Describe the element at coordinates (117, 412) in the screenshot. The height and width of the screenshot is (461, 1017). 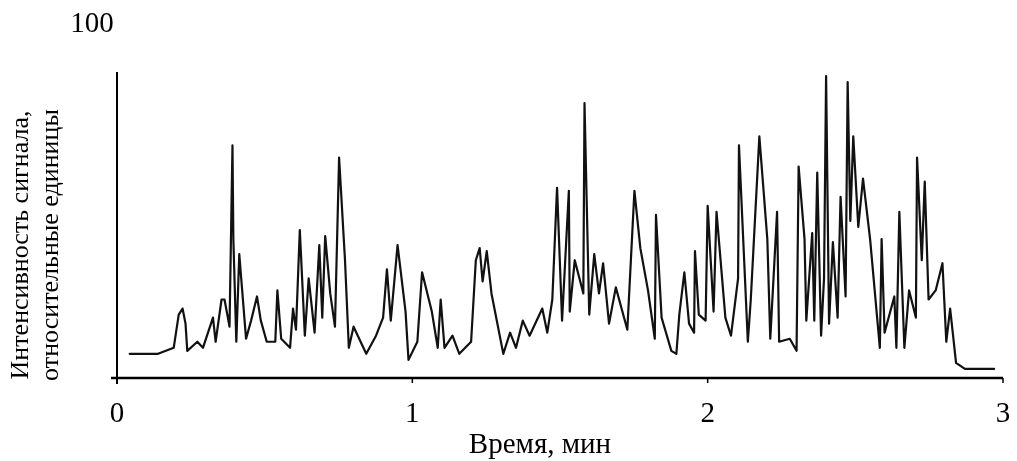
I see `x-tick-label: 0` at that location.